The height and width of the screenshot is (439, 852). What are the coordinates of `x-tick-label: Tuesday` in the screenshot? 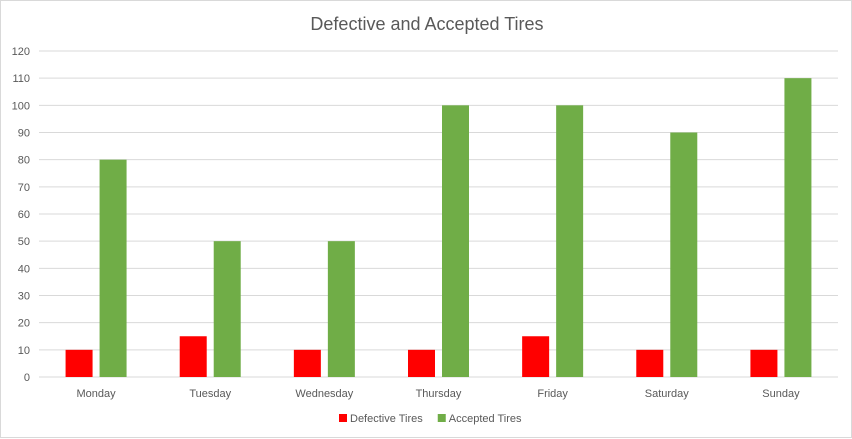 It's located at (210, 394).